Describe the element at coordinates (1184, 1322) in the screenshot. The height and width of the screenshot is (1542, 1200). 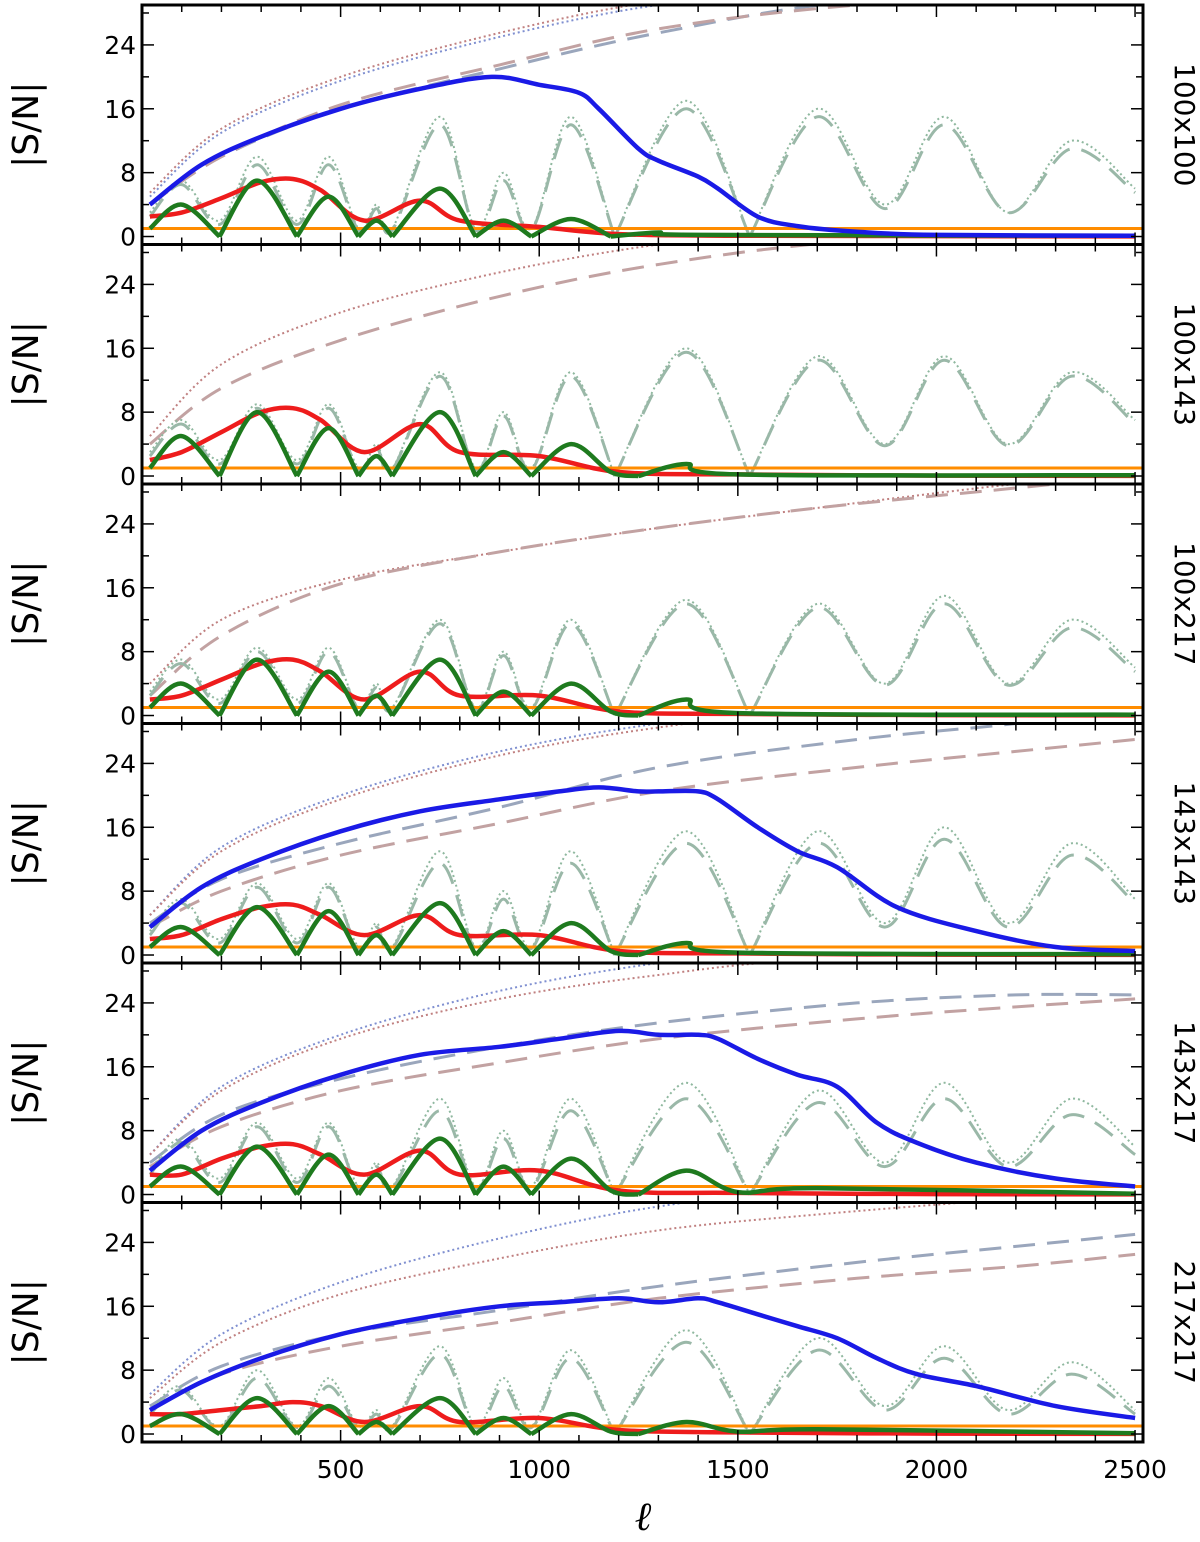
I see `panel-title: 217x217` at that location.